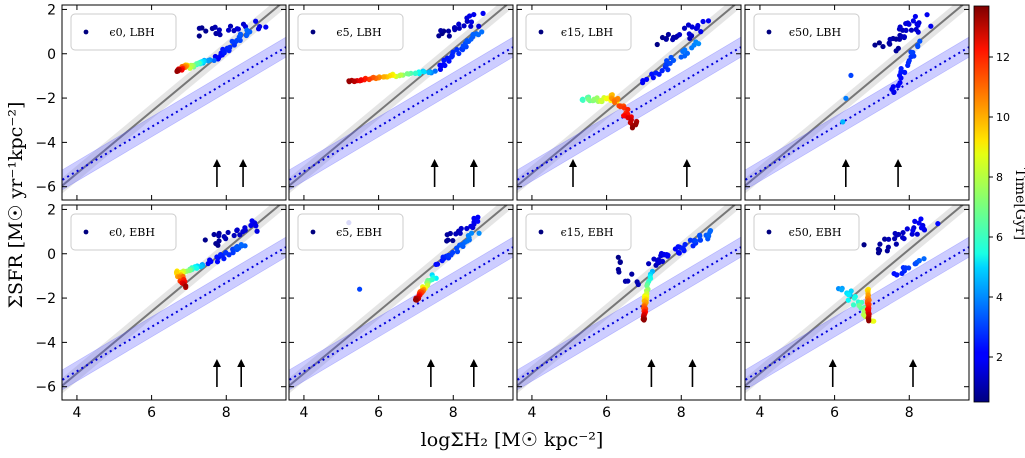 The height and width of the screenshot is (458, 1025). What do you see at coordinates (999, 177) in the screenshot?
I see `colorbar-tick-label: 8` at bounding box center [999, 177].